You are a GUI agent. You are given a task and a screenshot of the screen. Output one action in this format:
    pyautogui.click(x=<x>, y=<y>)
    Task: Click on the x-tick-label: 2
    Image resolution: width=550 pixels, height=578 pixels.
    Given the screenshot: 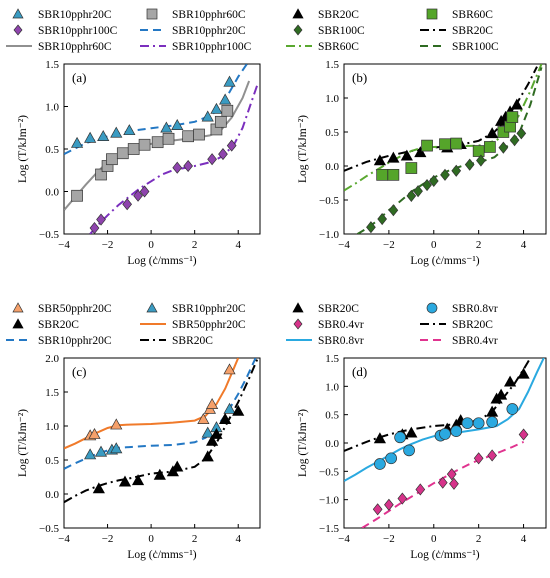 What is the action you would take?
    pyautogui.click(x=479, y=245)
    